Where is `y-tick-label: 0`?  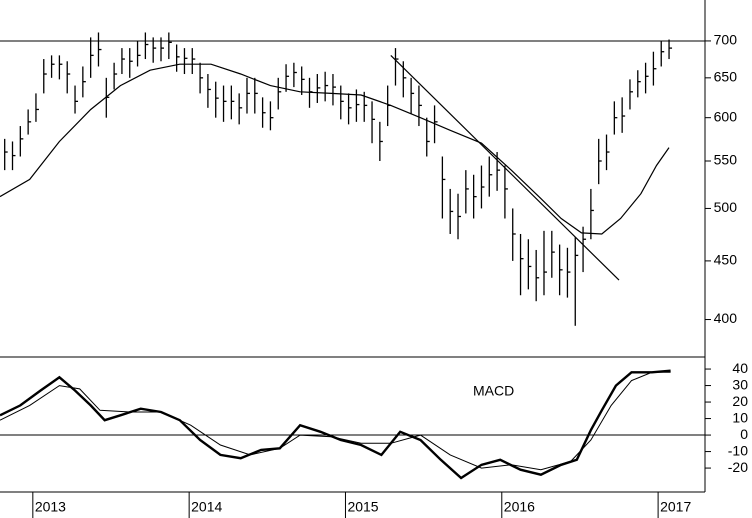
y-tick-label: 0 is located at coordinates (744, 434).